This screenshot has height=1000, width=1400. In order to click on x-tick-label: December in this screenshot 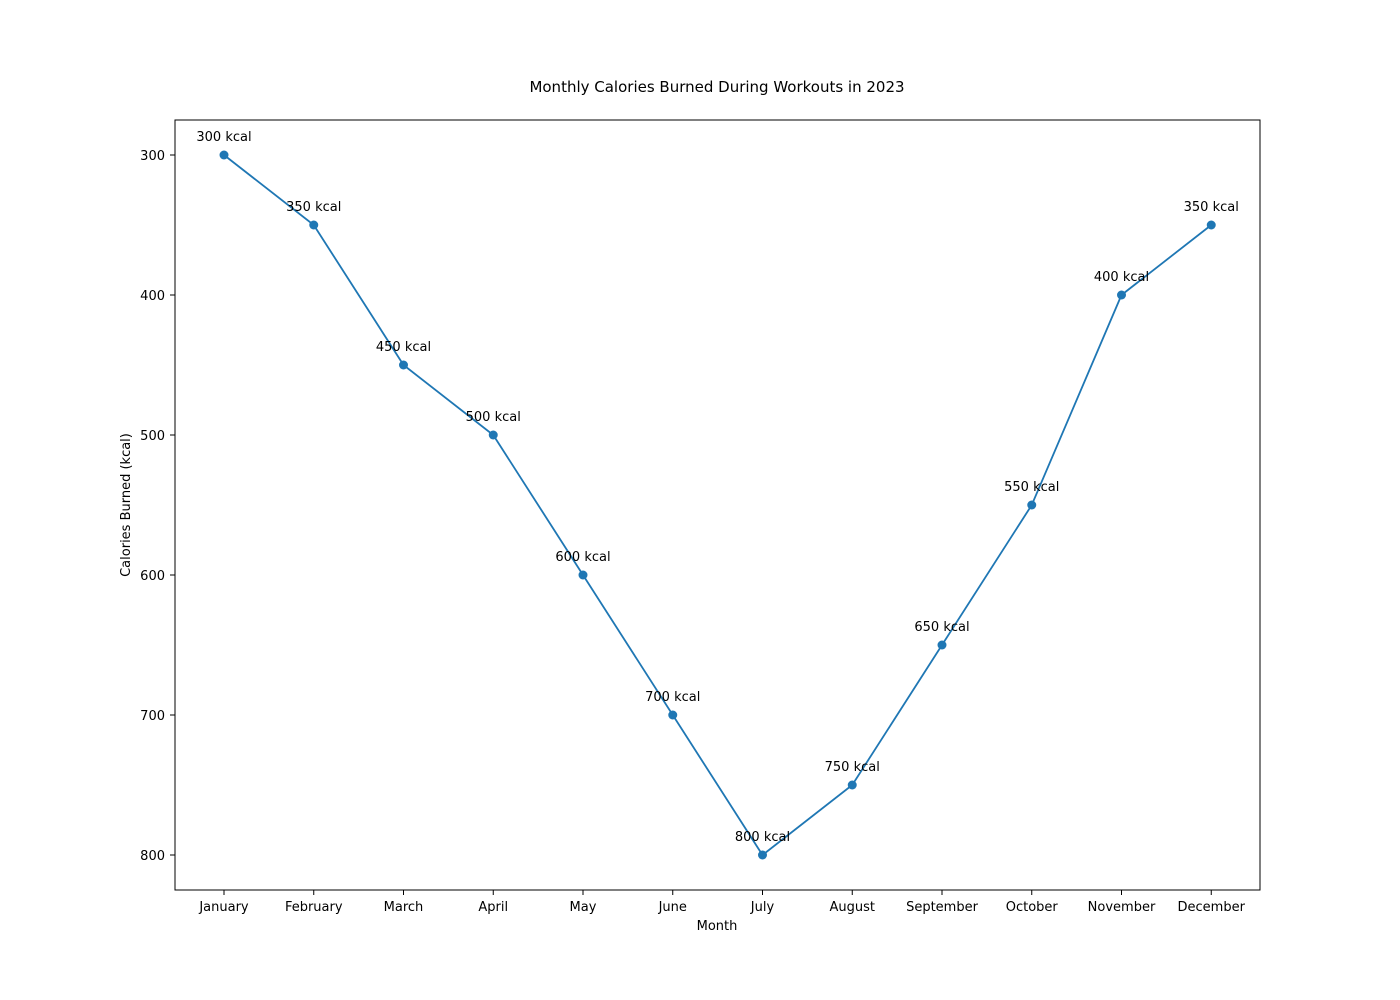, I will do `click(1212, 907)`.